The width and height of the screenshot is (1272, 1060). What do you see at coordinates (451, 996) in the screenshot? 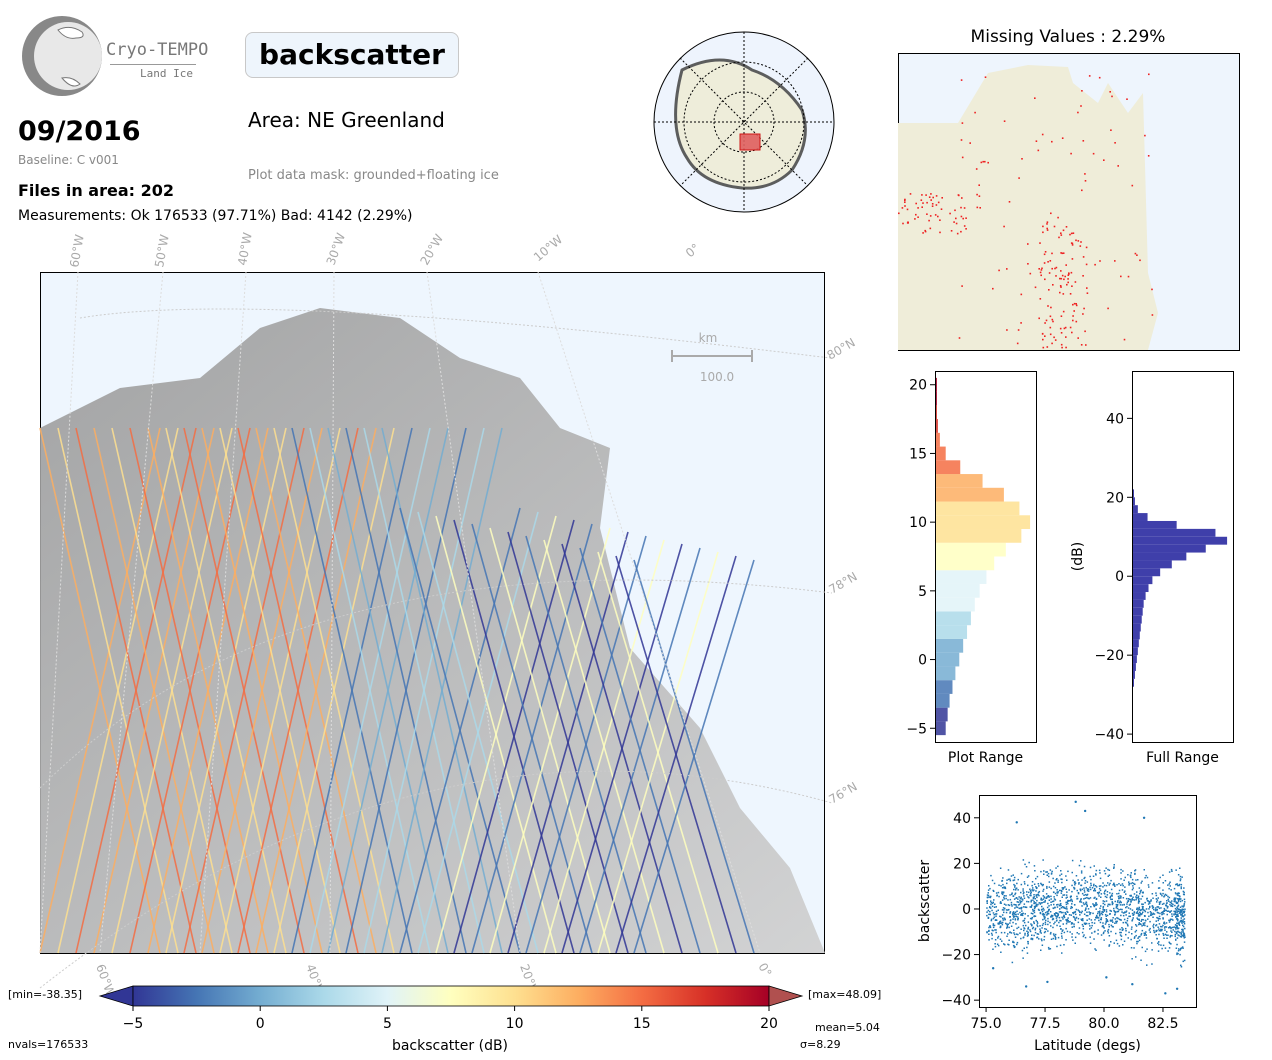
I see `colorbar-bar` at bounding box center [451, 996].